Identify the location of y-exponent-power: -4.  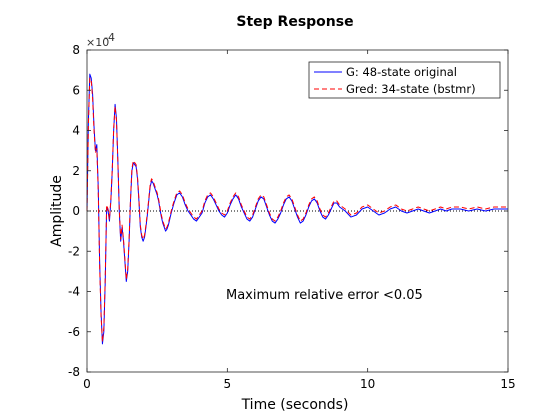
(109, 37).